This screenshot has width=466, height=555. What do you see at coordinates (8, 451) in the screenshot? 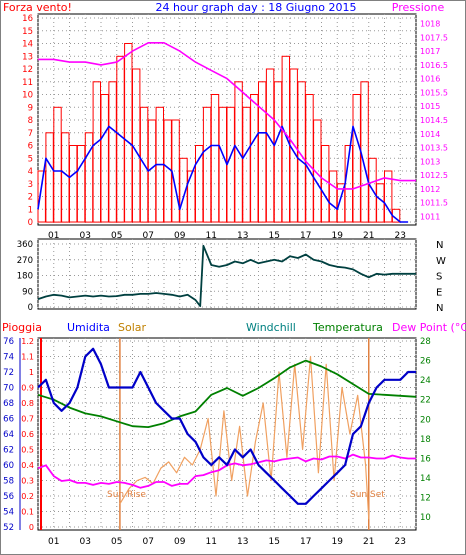
I see `humidity-tick-label: 62` at bounding box center [8, 451].